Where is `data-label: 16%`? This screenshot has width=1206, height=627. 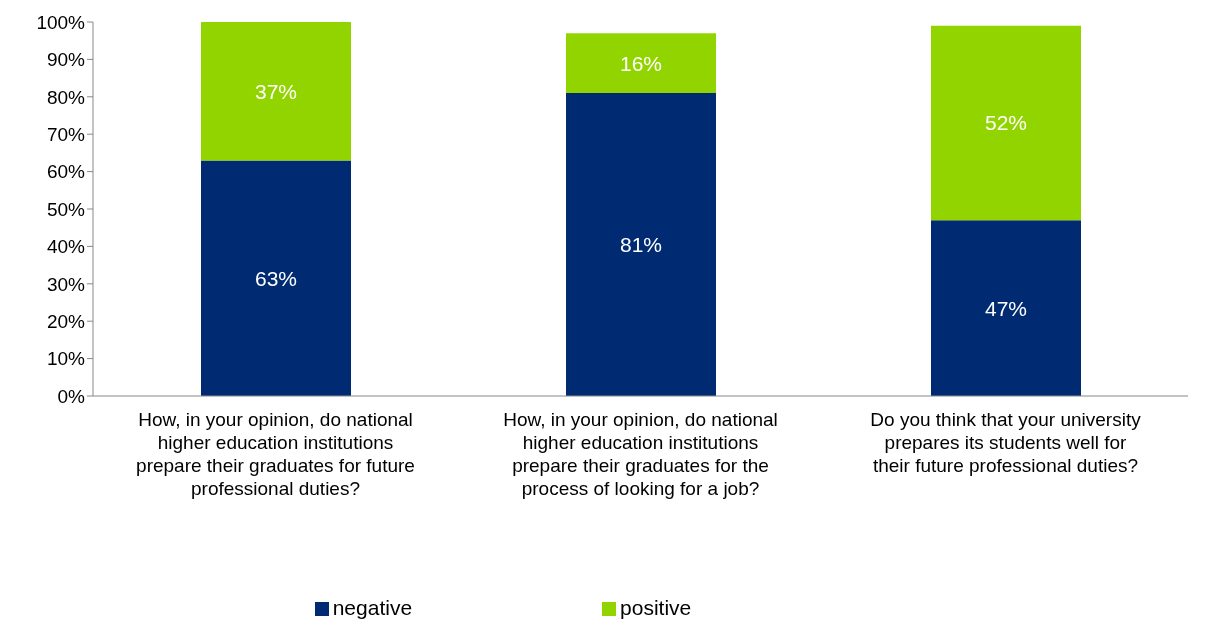 data-label: 16% is located at coordinates (641, 63).